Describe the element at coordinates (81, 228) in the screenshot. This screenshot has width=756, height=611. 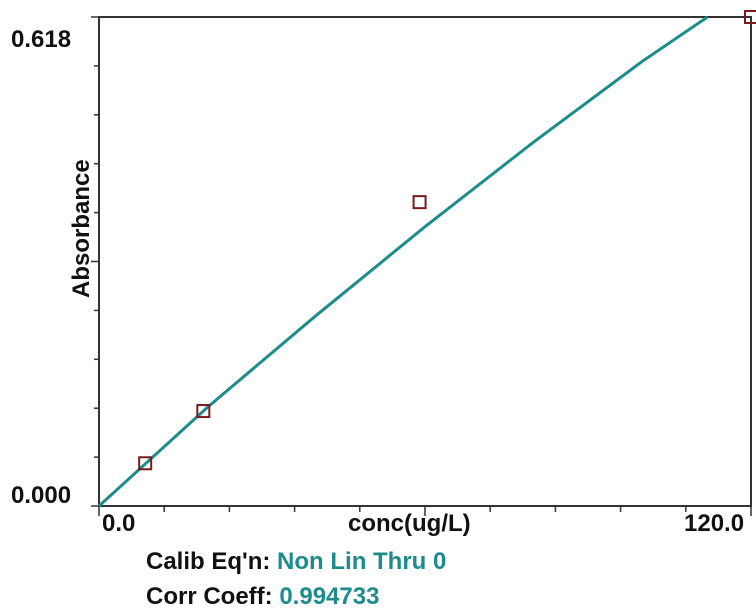
I see `y-axis-title: Absorbance` at that location.